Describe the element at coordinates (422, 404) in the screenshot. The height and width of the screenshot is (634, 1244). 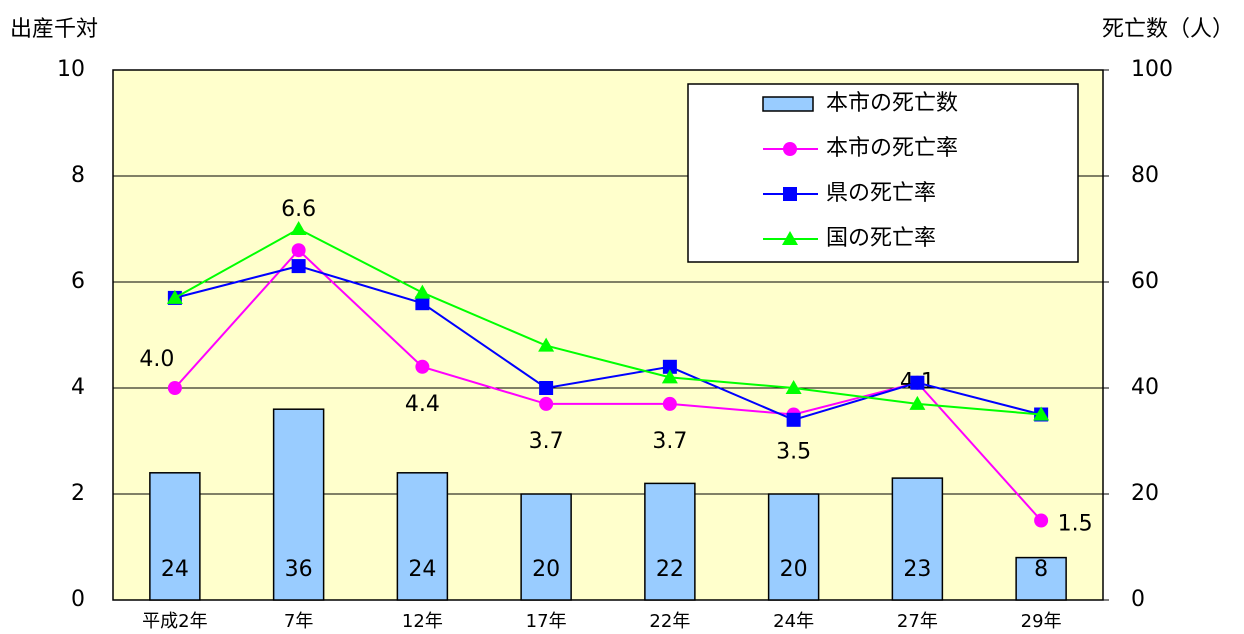
I see `data-label: 4.4` at that location.